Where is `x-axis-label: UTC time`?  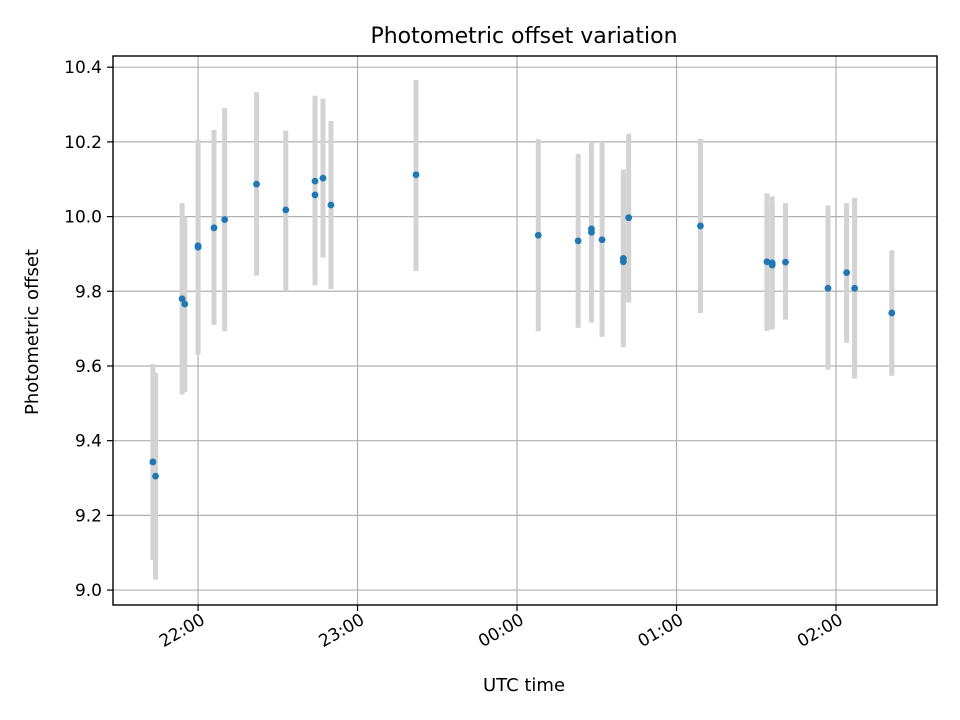
x-axis-label: UTC time is located at coordinates (524, 685).